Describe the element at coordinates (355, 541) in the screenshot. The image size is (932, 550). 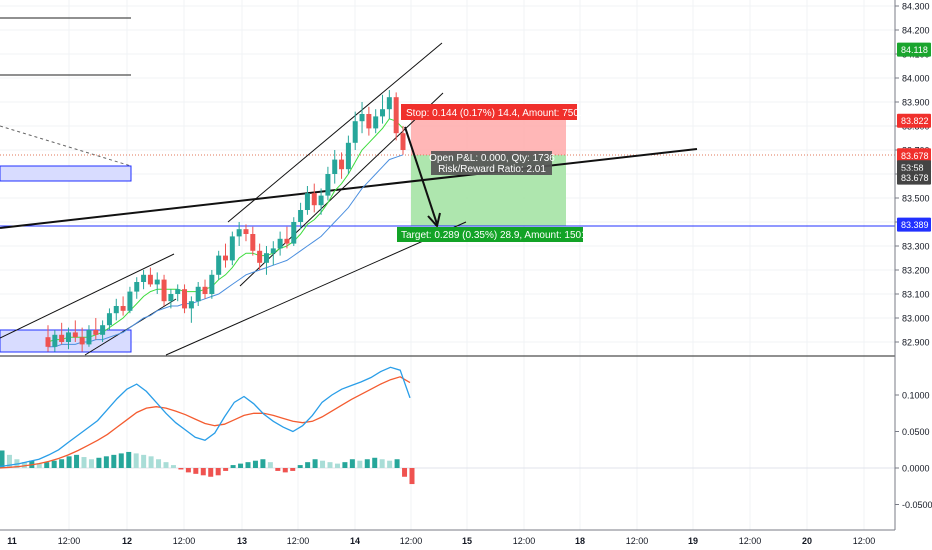
I see `time-label: 14` at that location.